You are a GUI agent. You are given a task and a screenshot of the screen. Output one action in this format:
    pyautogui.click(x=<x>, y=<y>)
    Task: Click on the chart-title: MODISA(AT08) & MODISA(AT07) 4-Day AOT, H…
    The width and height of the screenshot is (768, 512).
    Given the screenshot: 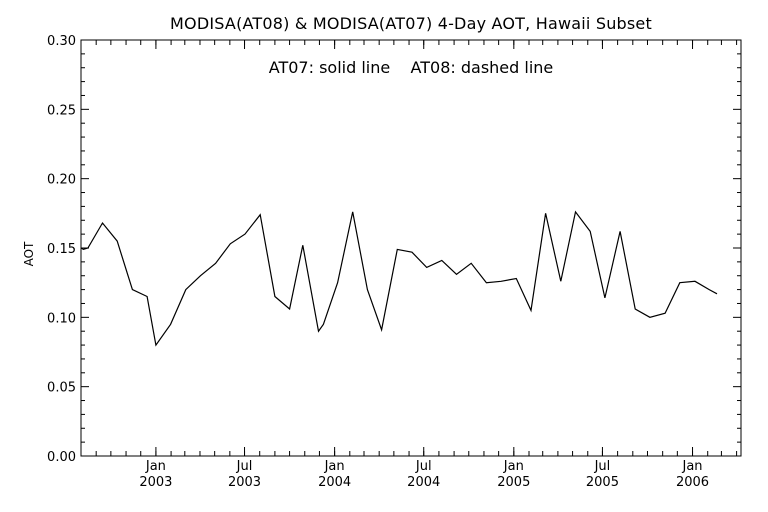 What is the action you would take?
    pyautogui.click(x=411, y=23)
    